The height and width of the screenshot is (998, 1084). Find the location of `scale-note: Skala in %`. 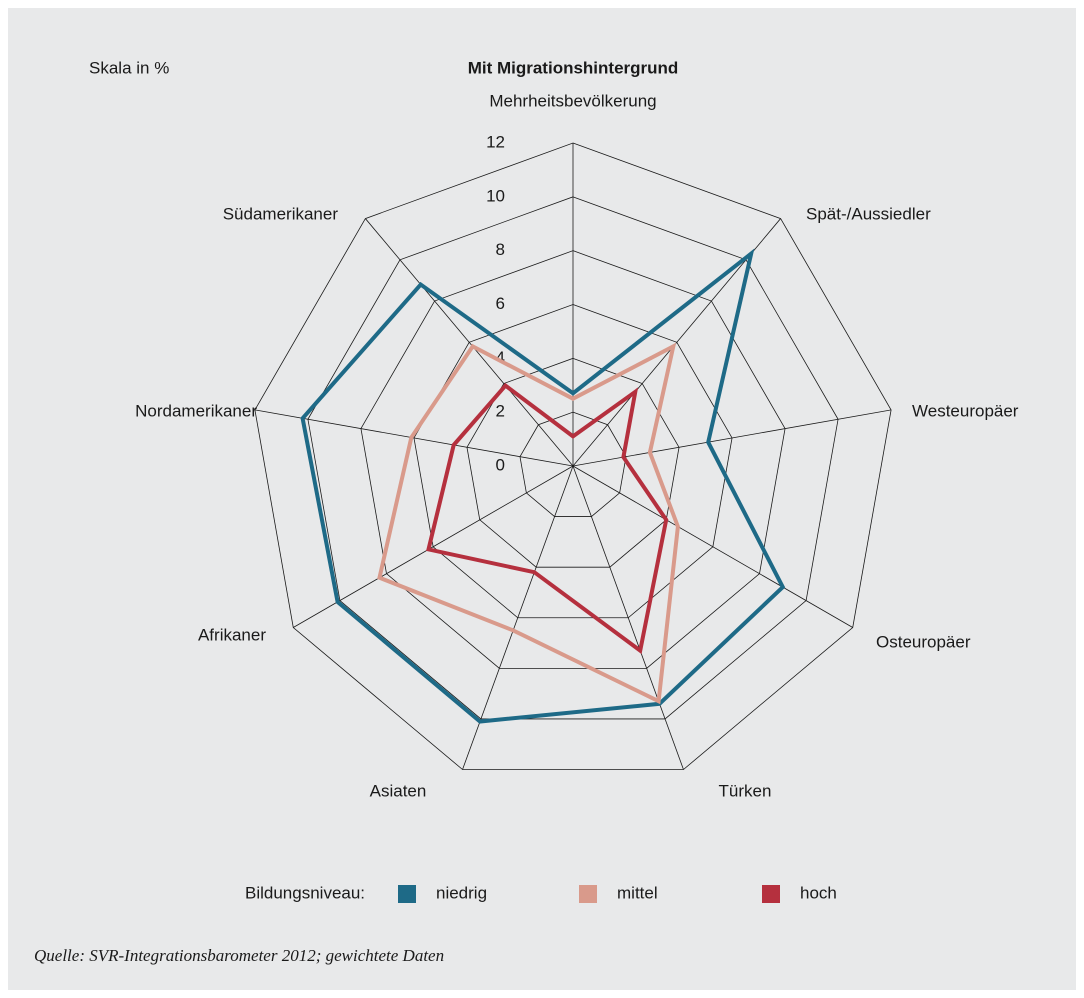

scale-note: Skala in % is located at coordinates (129, 67).